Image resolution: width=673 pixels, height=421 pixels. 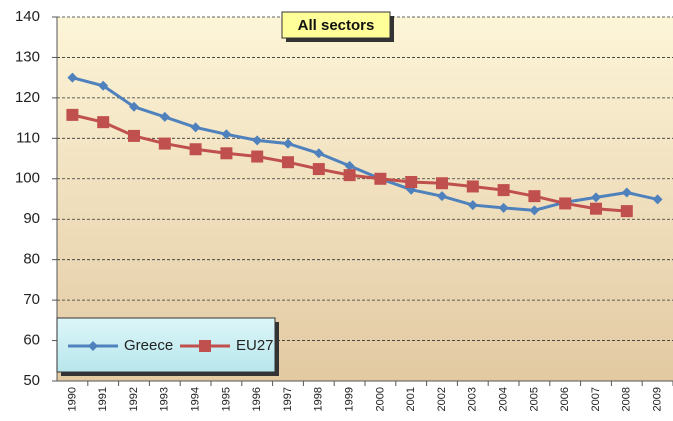 I want to click on x-tick-label: 1990, so click(x=72, y=399).